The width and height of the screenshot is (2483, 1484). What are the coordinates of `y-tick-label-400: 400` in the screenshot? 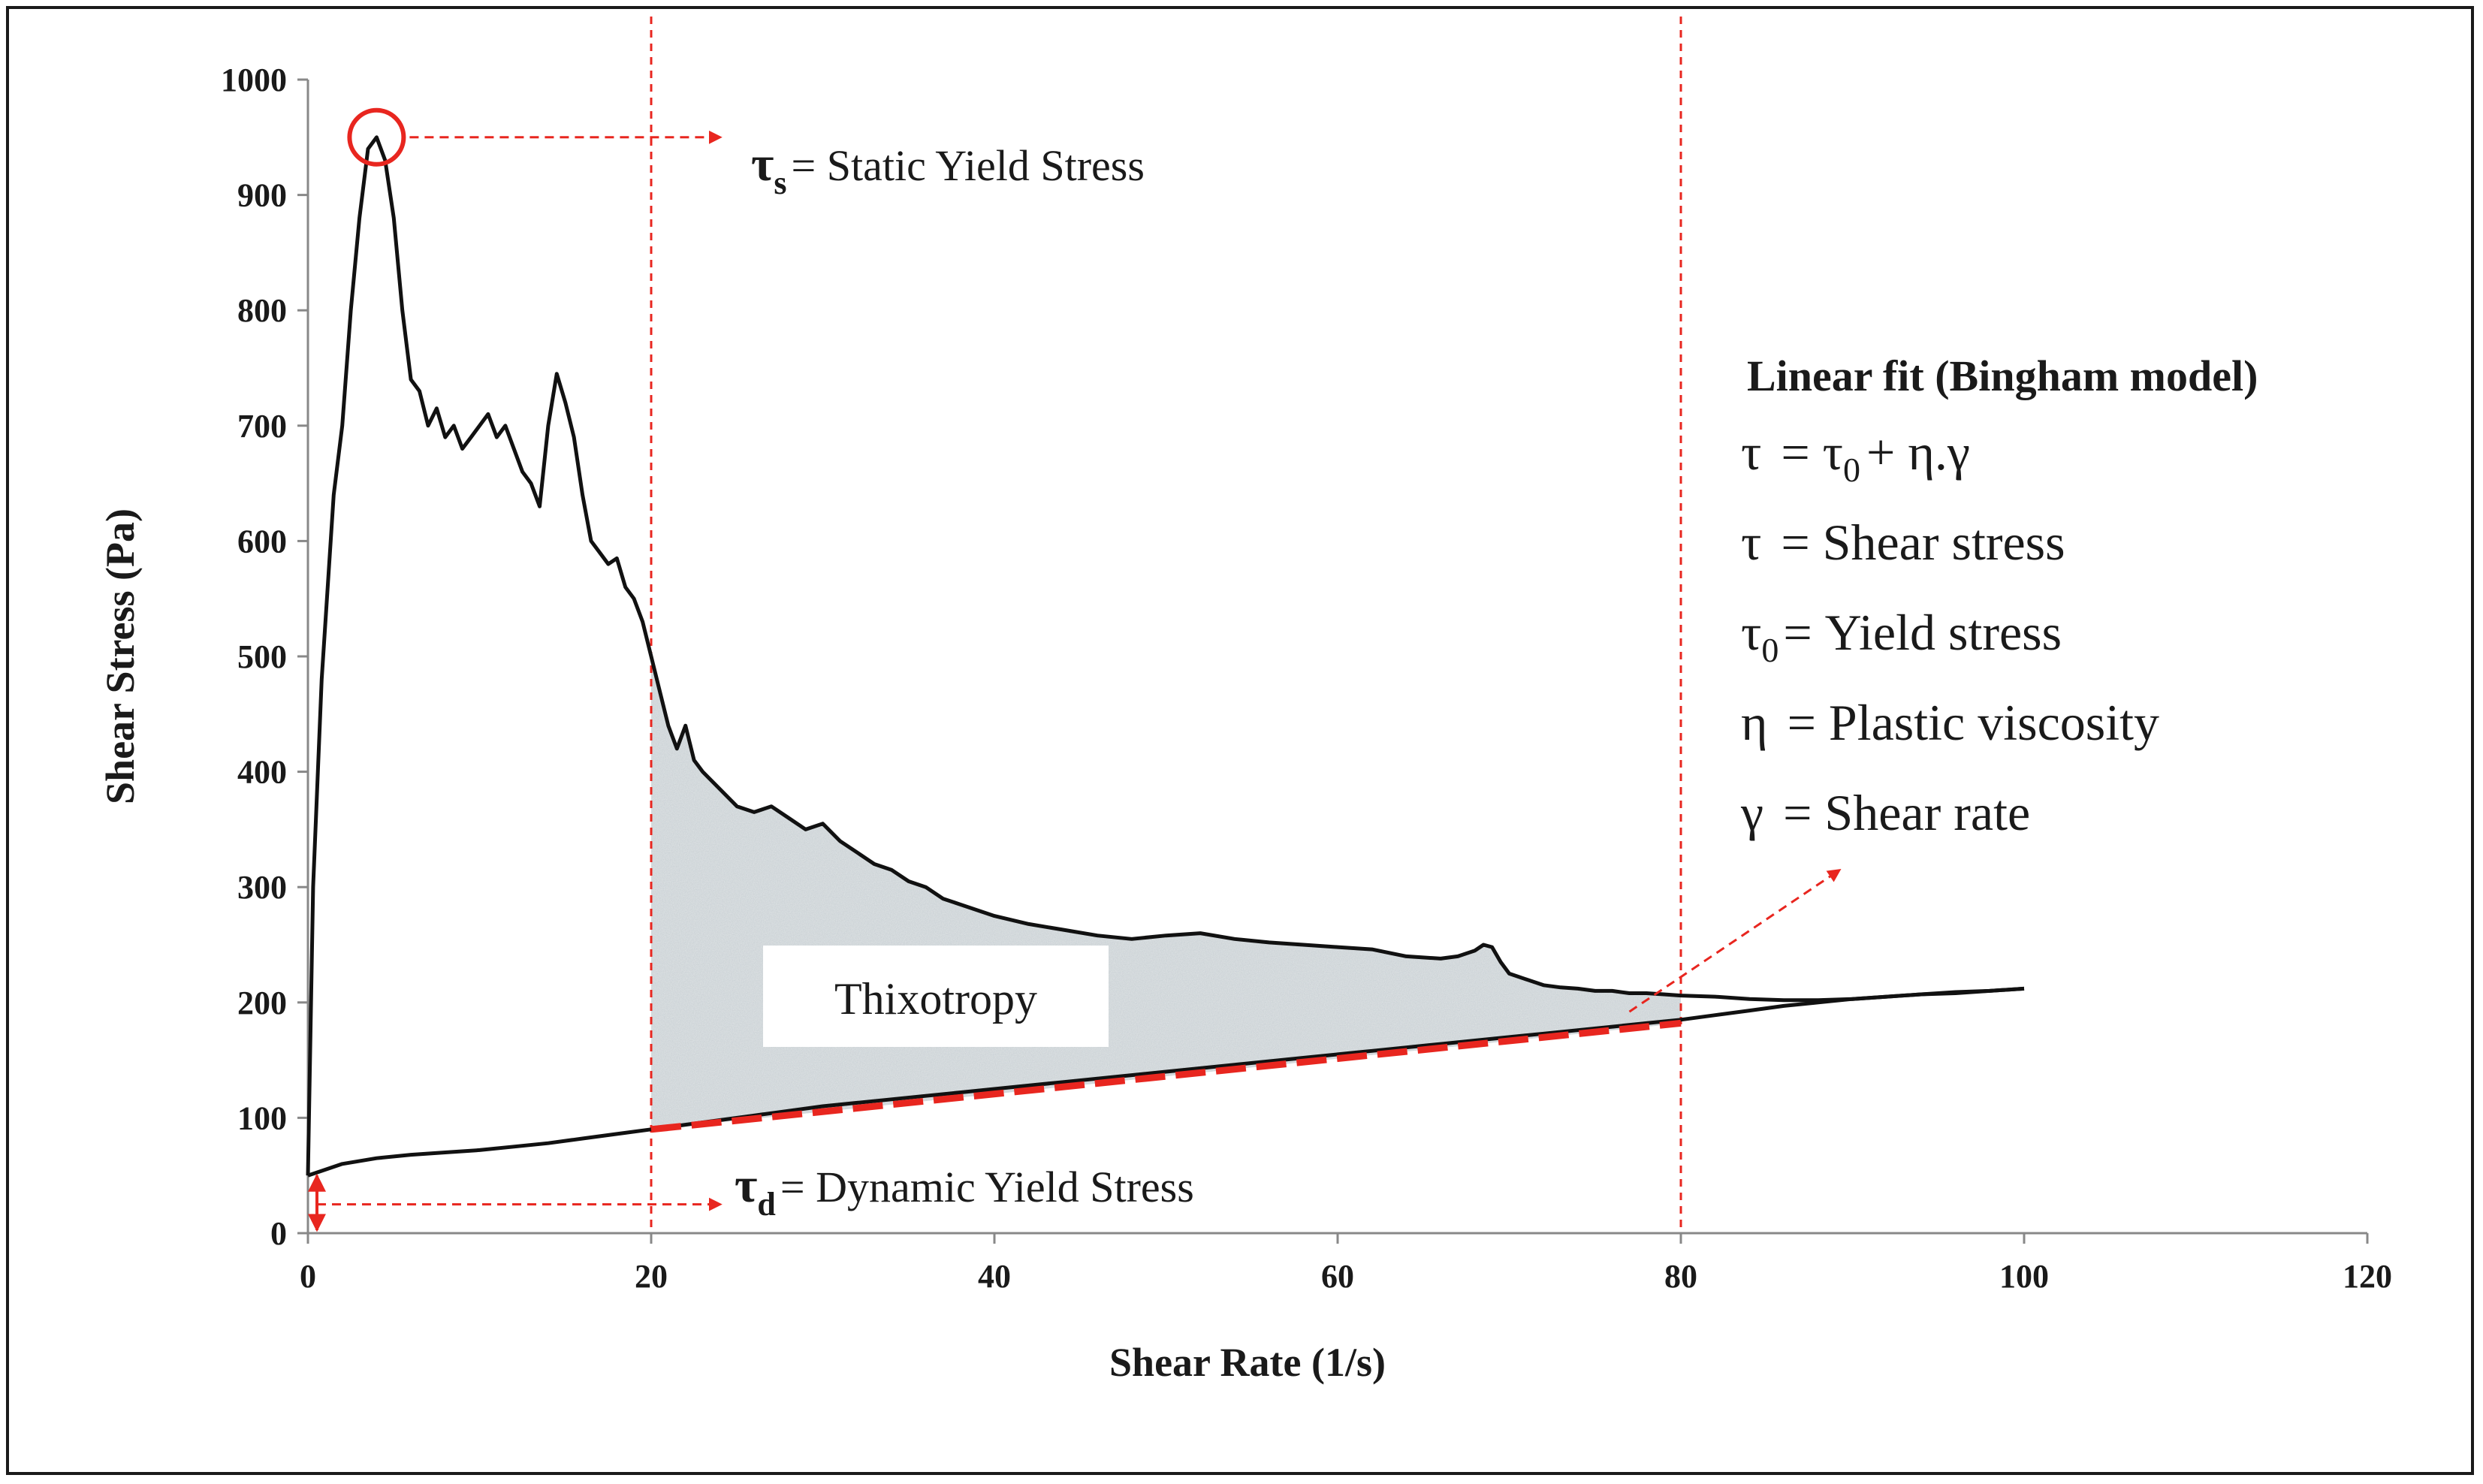 It's located at (262, 772).